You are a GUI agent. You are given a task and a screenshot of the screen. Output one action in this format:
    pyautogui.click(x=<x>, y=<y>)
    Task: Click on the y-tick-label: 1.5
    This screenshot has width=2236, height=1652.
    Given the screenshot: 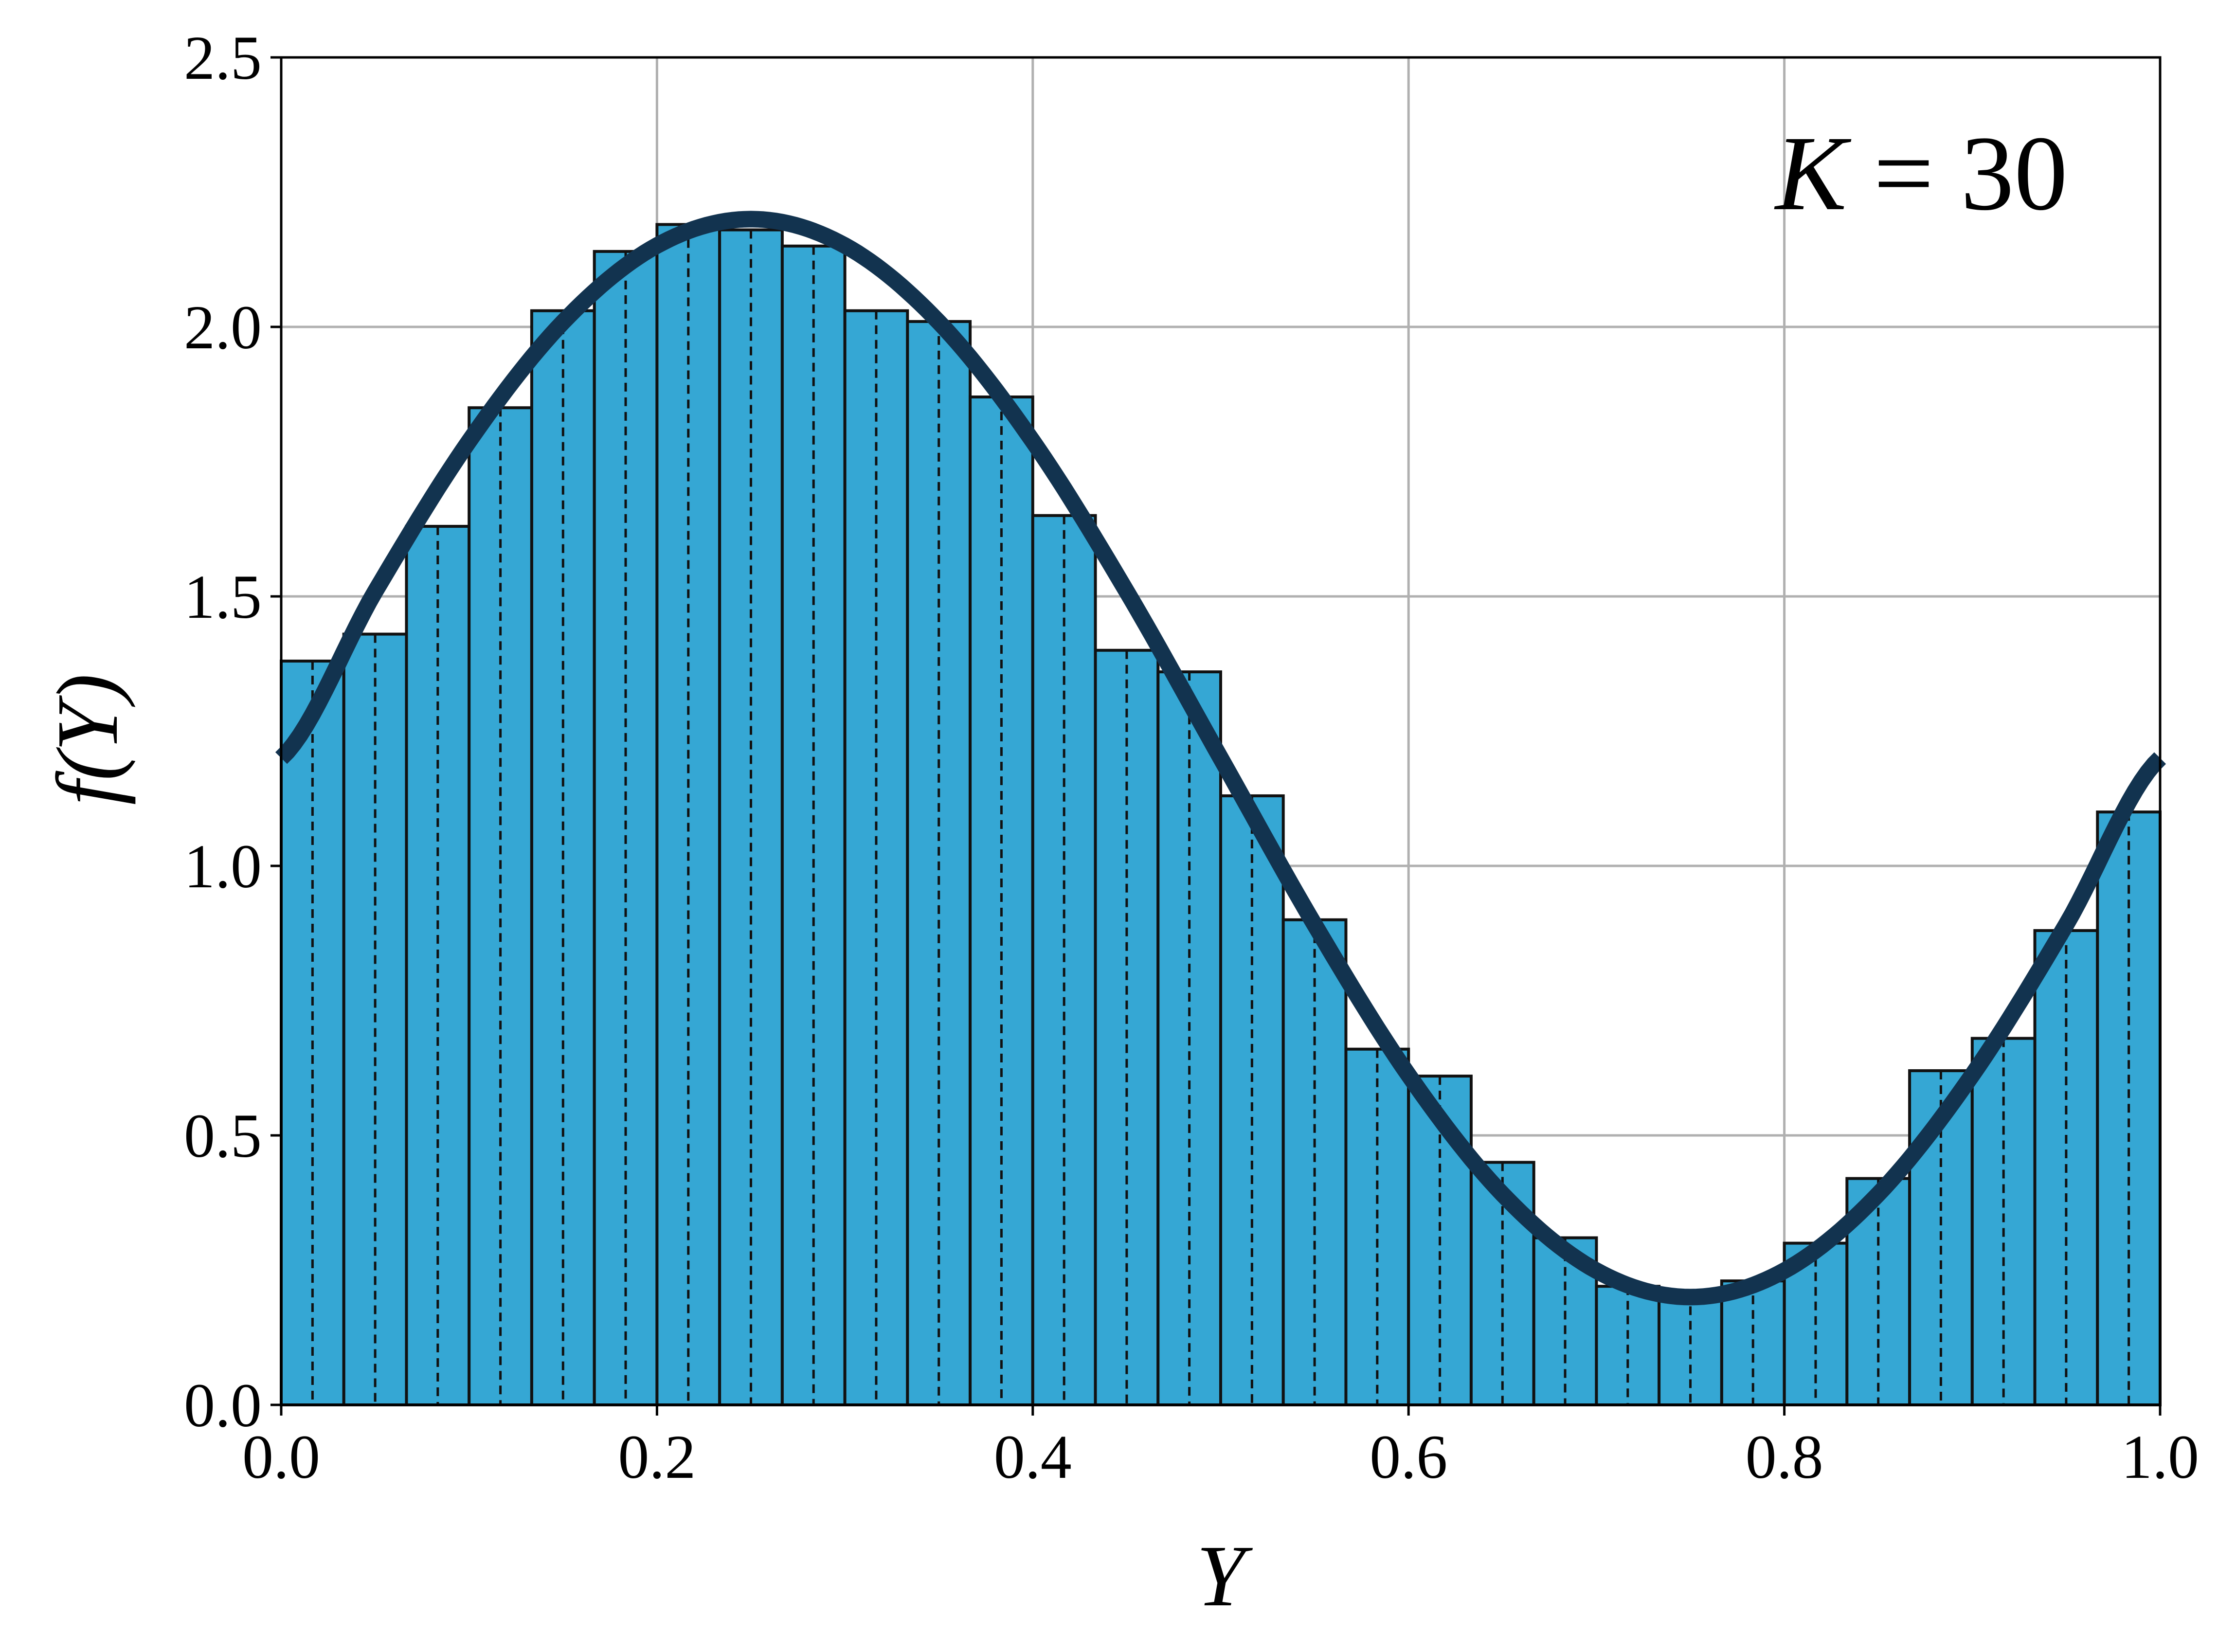 What is the action you would take?
    pyautogui.click(x=223, y=596)
    